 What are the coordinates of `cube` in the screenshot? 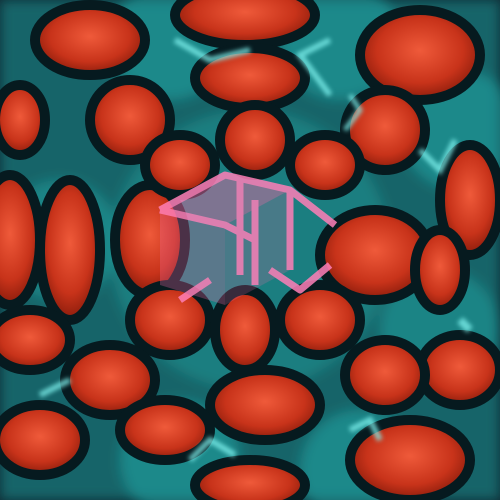 It's located at (248, 238).